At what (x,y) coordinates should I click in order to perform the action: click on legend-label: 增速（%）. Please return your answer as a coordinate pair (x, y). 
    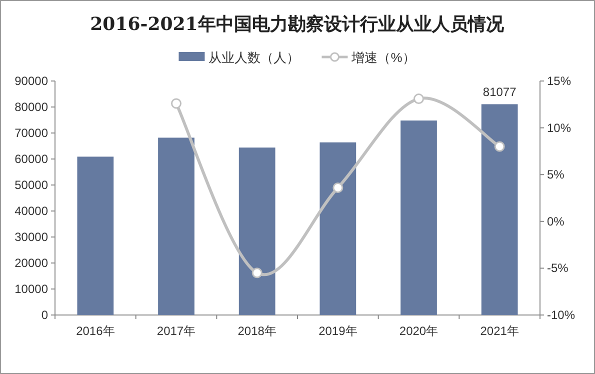
    Looking at the image, I should click on (383, 57).